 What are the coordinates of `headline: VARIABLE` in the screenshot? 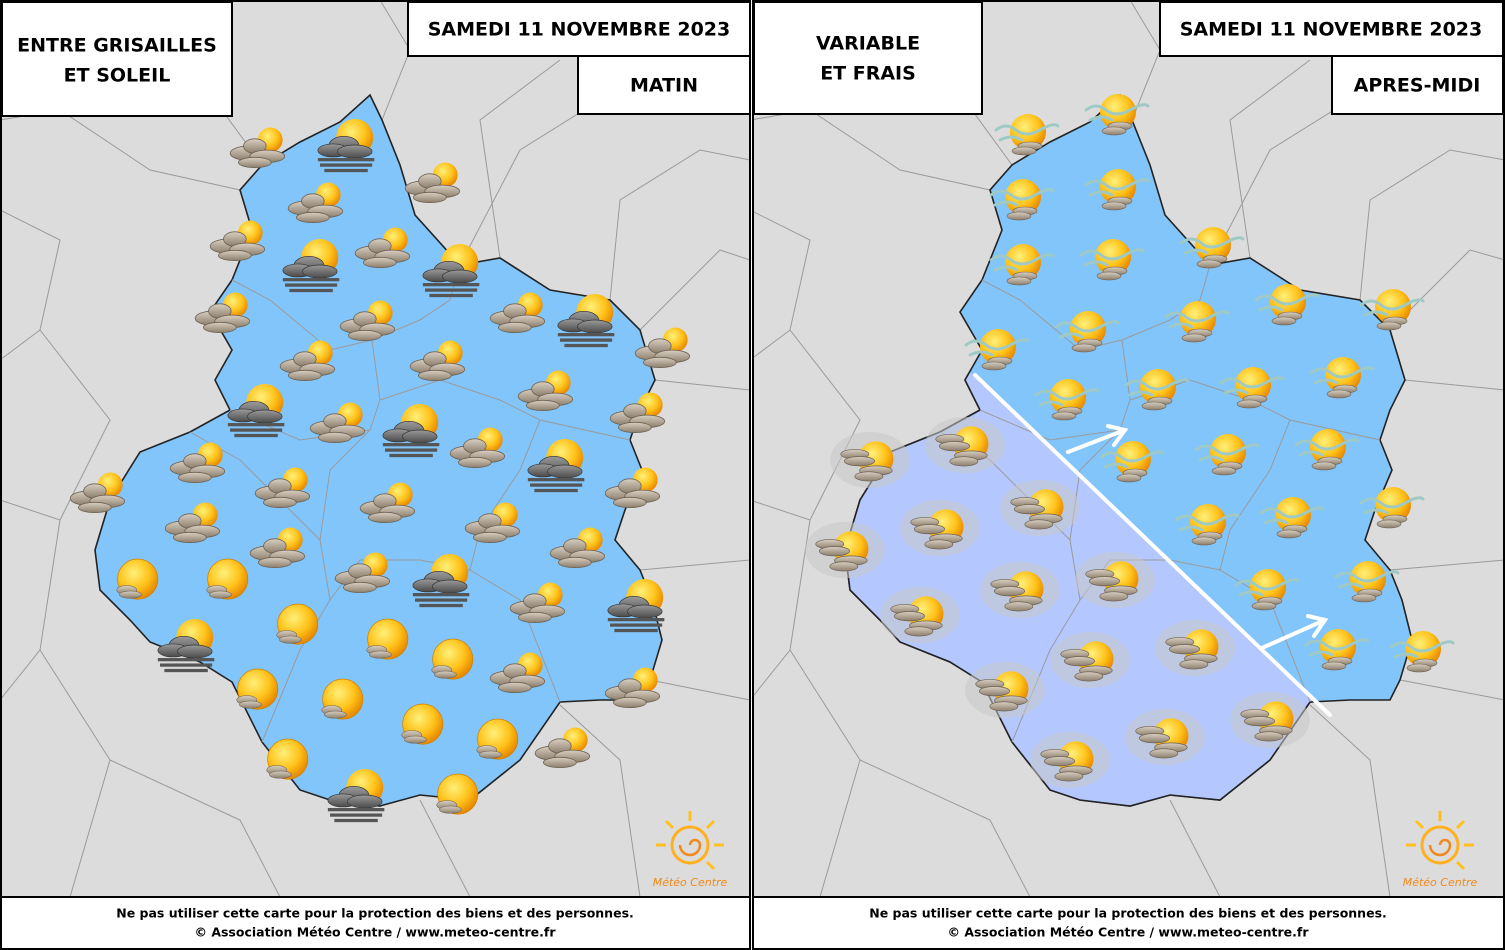 It's located at (868, 44).